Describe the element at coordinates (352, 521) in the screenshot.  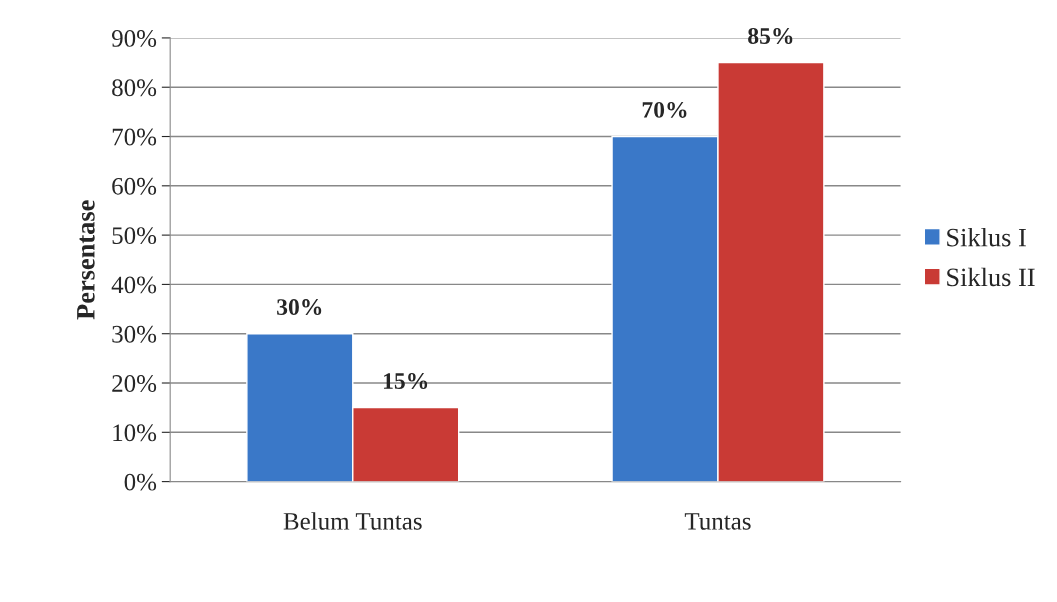
I see `x-tick-label: Belum Tuntas` at that location.